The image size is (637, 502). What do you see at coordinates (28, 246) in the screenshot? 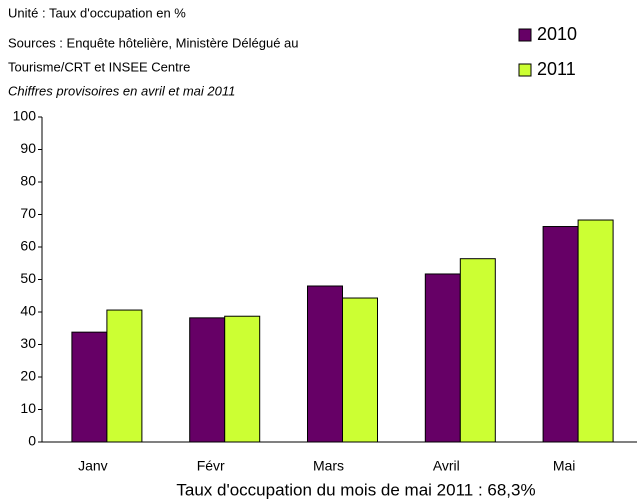
I see `y-tick-label: 60` at bounding box center [28, 246].